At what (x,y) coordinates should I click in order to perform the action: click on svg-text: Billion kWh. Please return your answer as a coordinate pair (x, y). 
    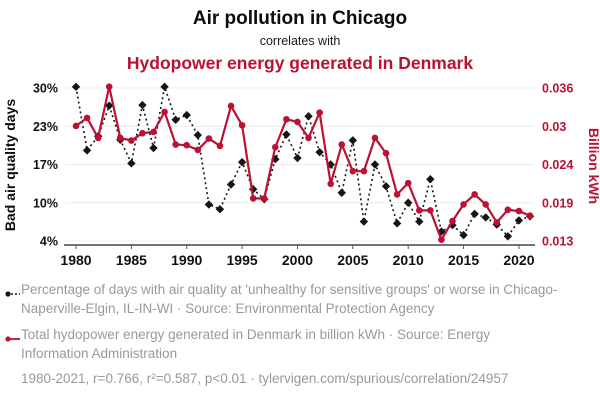
    Looking at the image, I should click on (593, 166).